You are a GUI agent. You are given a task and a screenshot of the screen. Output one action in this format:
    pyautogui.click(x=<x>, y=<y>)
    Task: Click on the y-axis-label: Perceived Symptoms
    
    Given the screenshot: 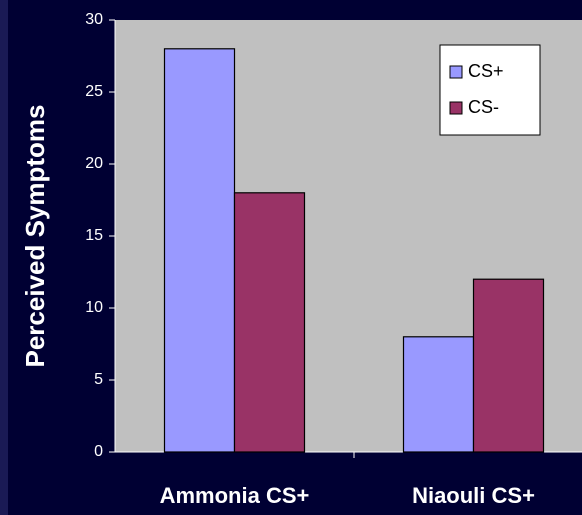 What is the action you would take?
    pyautogui.click(x=35, y=235)
    